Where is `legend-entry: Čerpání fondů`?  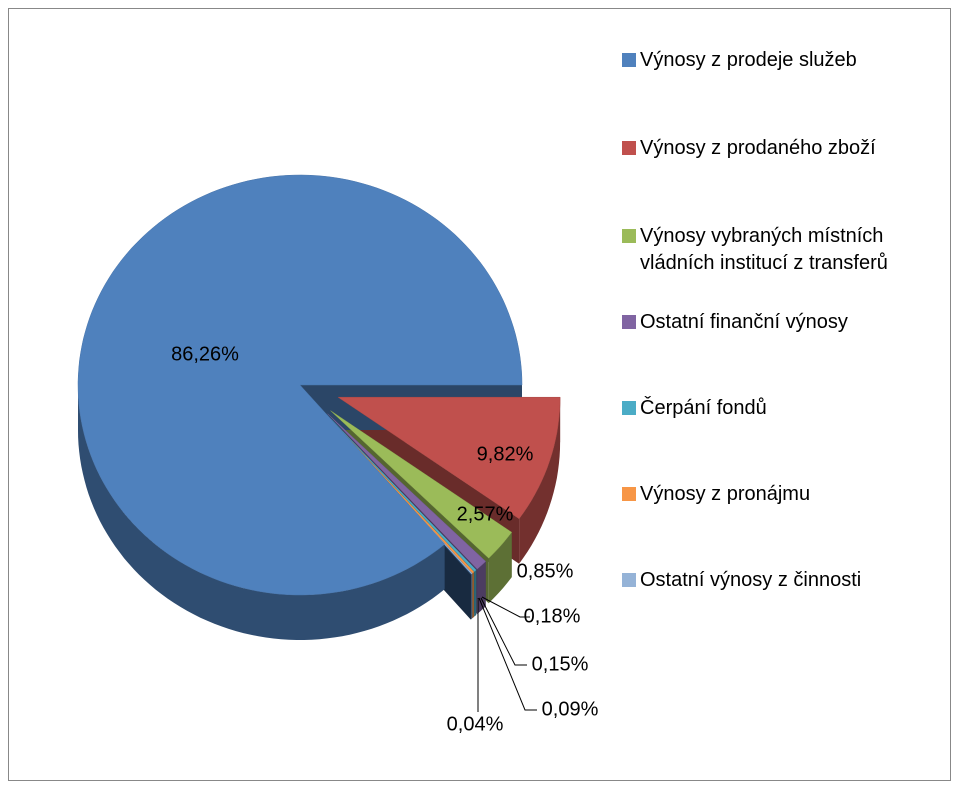
legend-entry: Čerpání fondů is located at coordinates (782, 408).